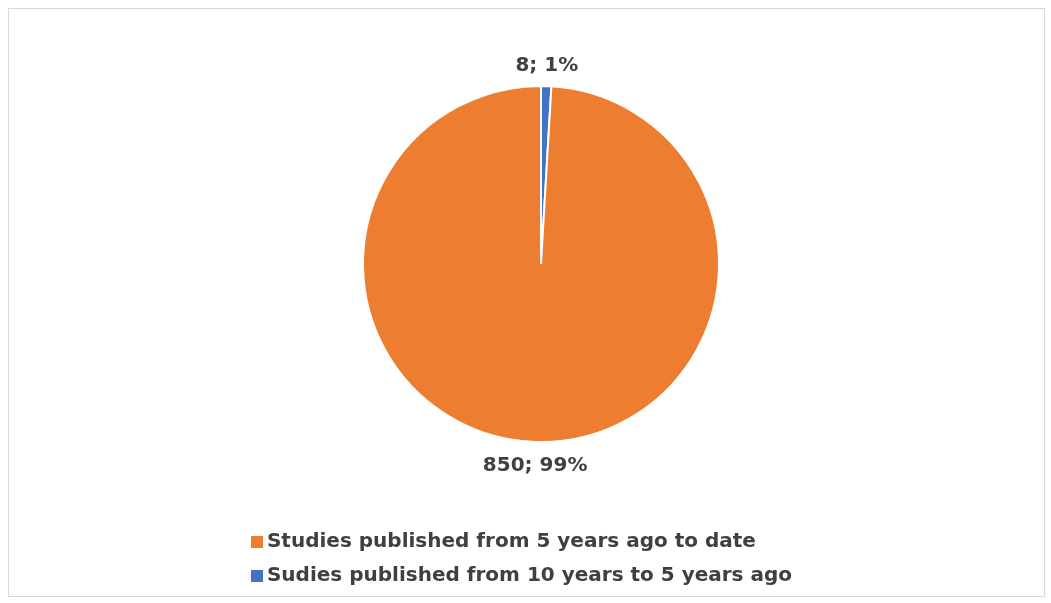 The image size is (1051, 603). What do you see at coordinates (547, 64) in the screenshot?
I see `data-label: 8; 1%` at bounding box center [547, 64].